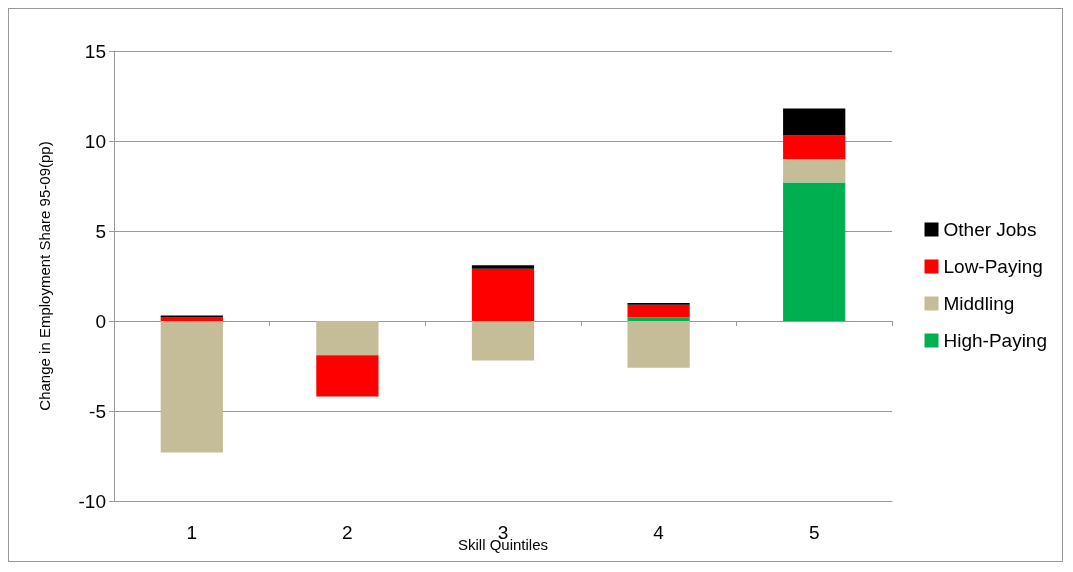 Image resolution: width=1073 pixels, height=572 pixels. I want to click on x-tick-label: 5, so click(814, 532).